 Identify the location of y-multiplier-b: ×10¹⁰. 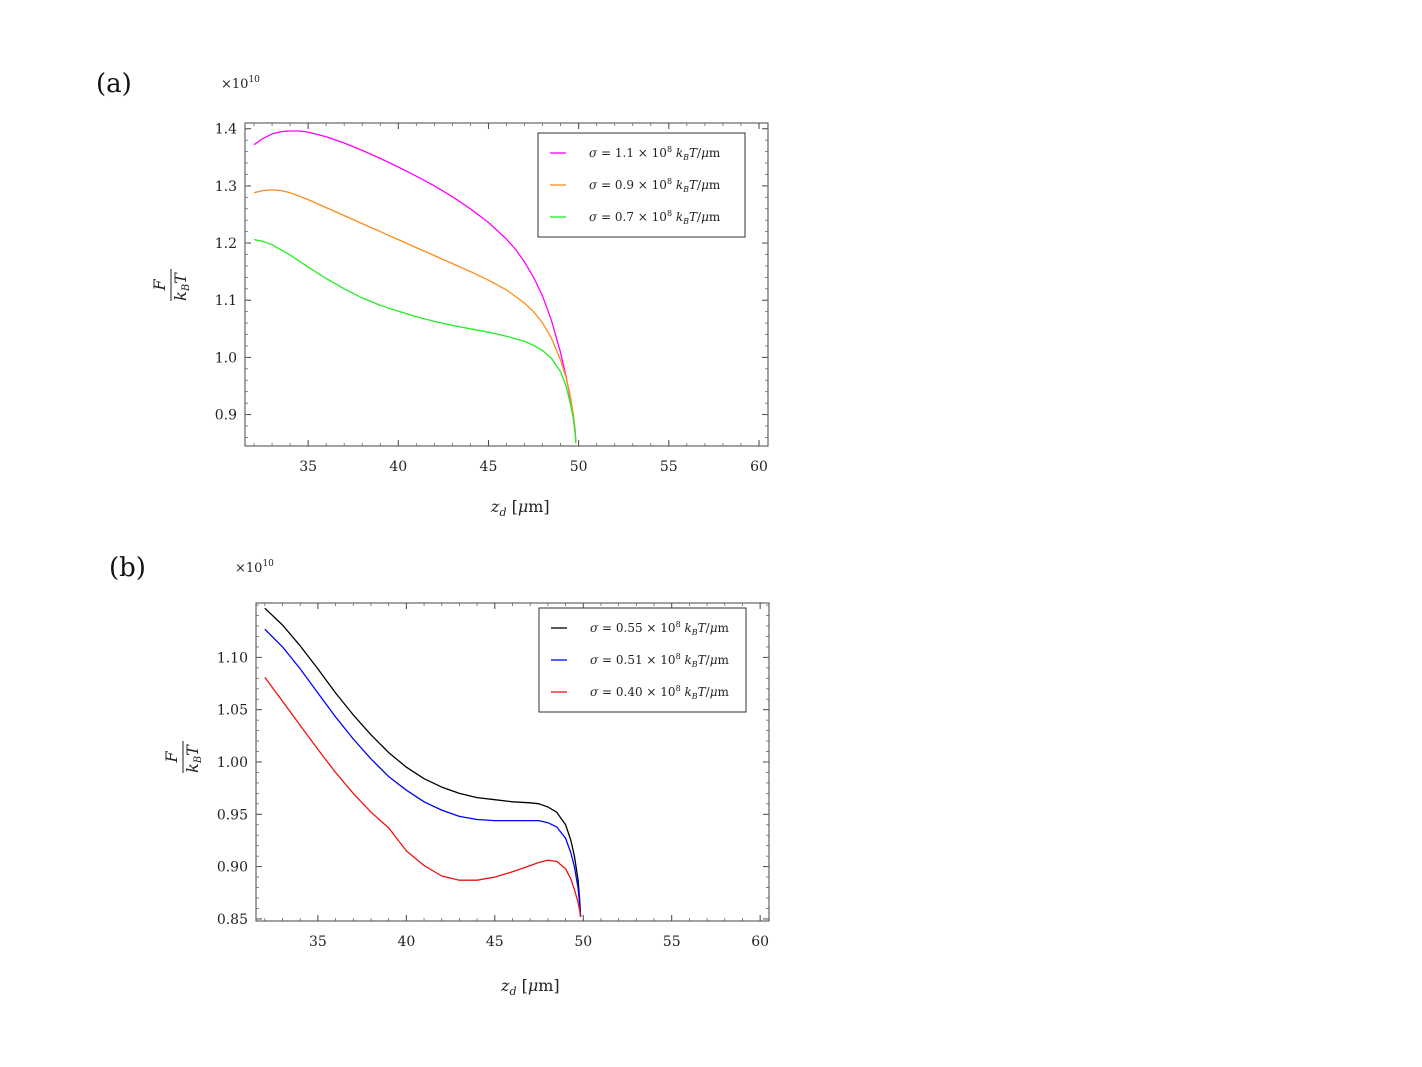
(254, 567).